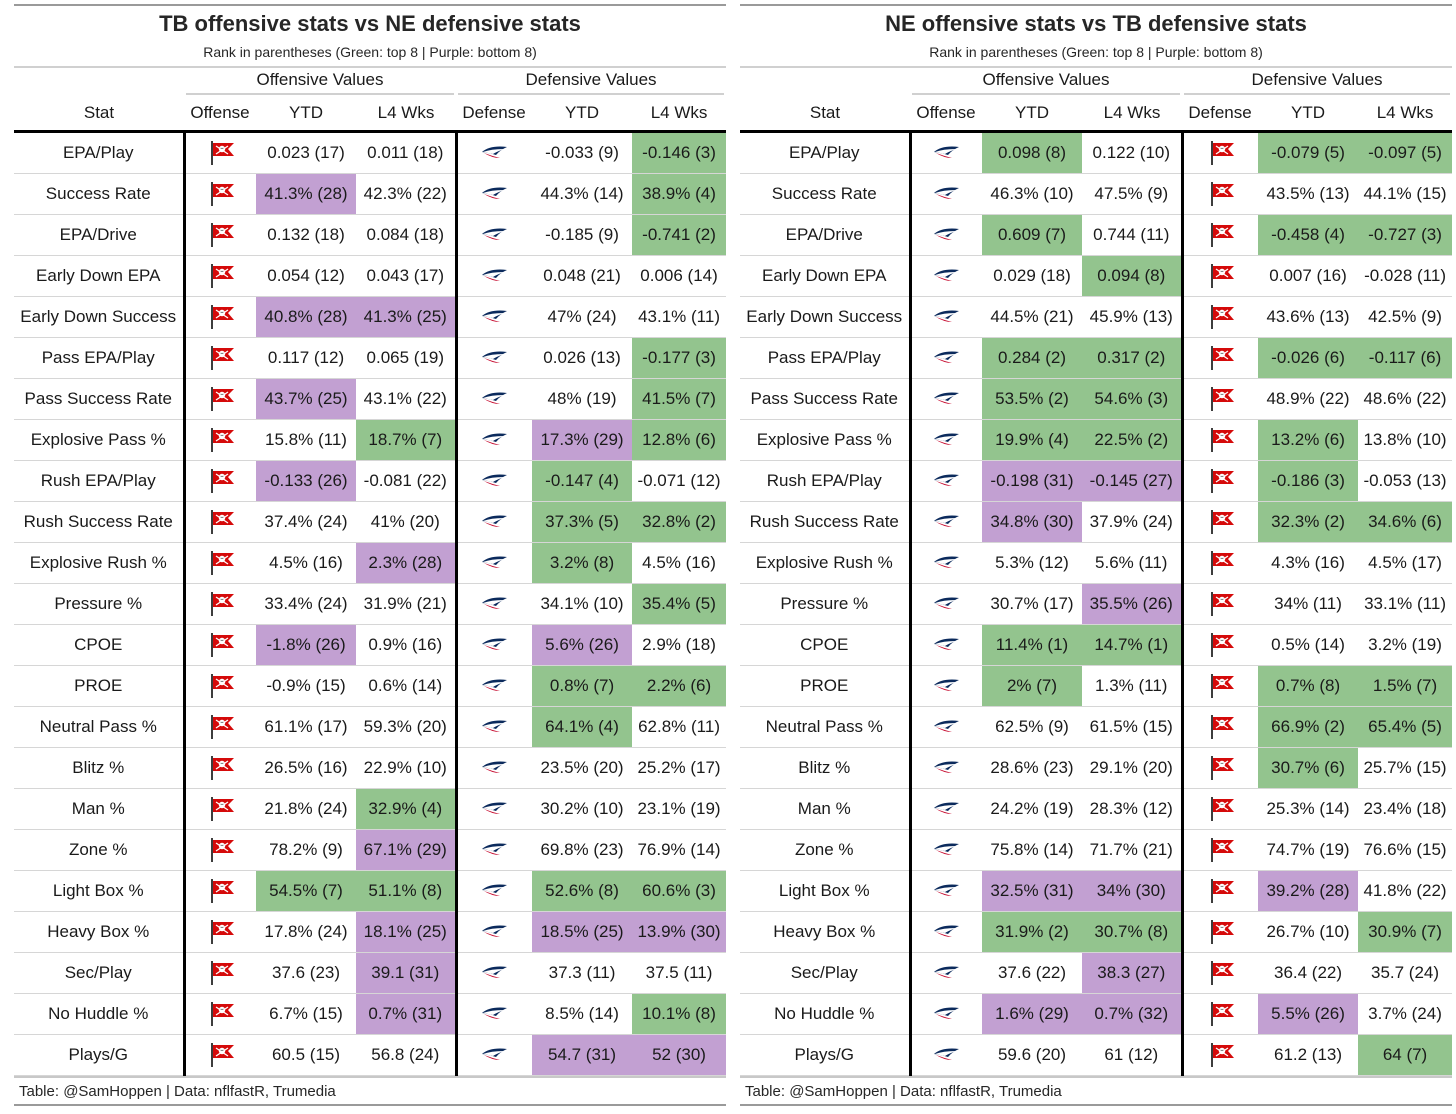  I want to click on defense-ytd-value: 0.5% (14), so click(1308, 645).